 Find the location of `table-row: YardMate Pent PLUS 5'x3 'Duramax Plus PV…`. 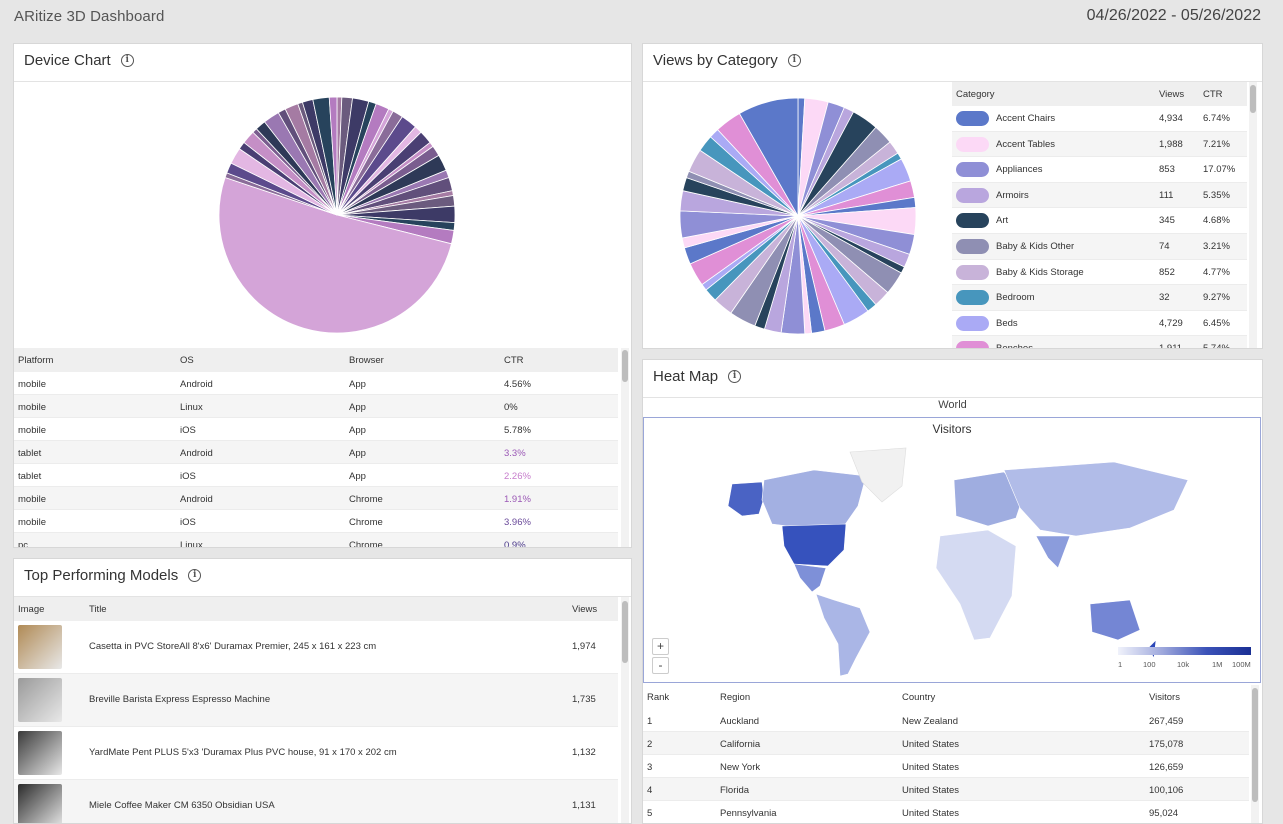

table-row: YardMate Pent PLUS 5'x3 'Duramax Plus PV… is located at coordinates (316, 753).